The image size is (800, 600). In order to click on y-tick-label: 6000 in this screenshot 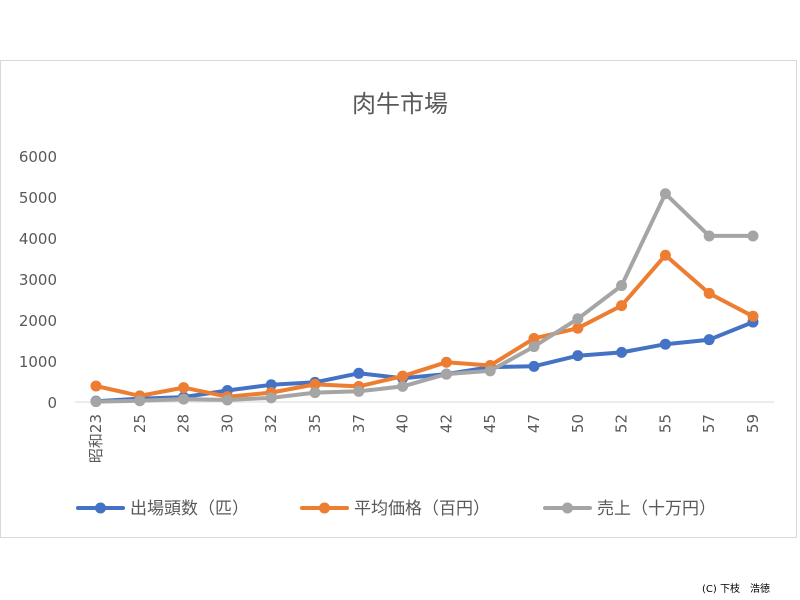, I will do `click(38, 157)`.